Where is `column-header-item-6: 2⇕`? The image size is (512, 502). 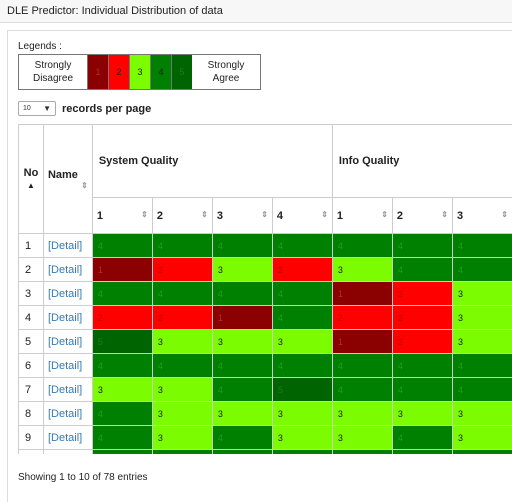 column-header-item-6: 2⇕ is located at coordinates (422, 216).